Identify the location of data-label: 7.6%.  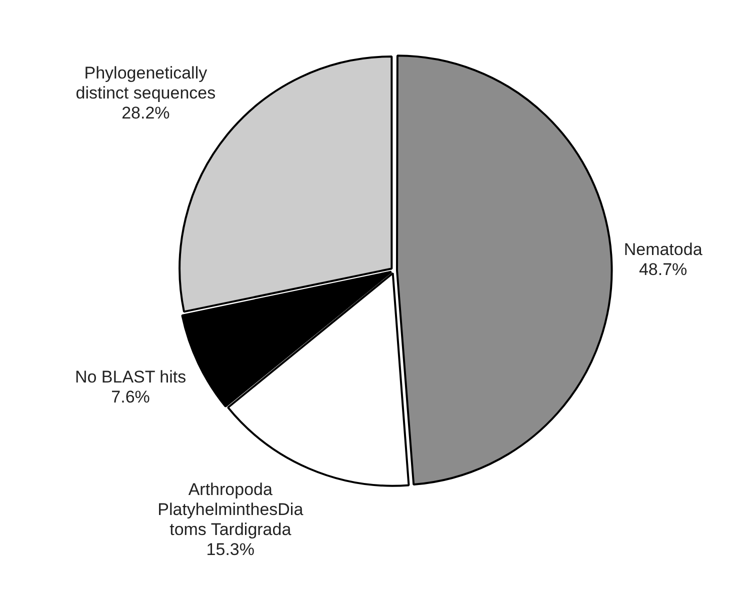
(130, 396).